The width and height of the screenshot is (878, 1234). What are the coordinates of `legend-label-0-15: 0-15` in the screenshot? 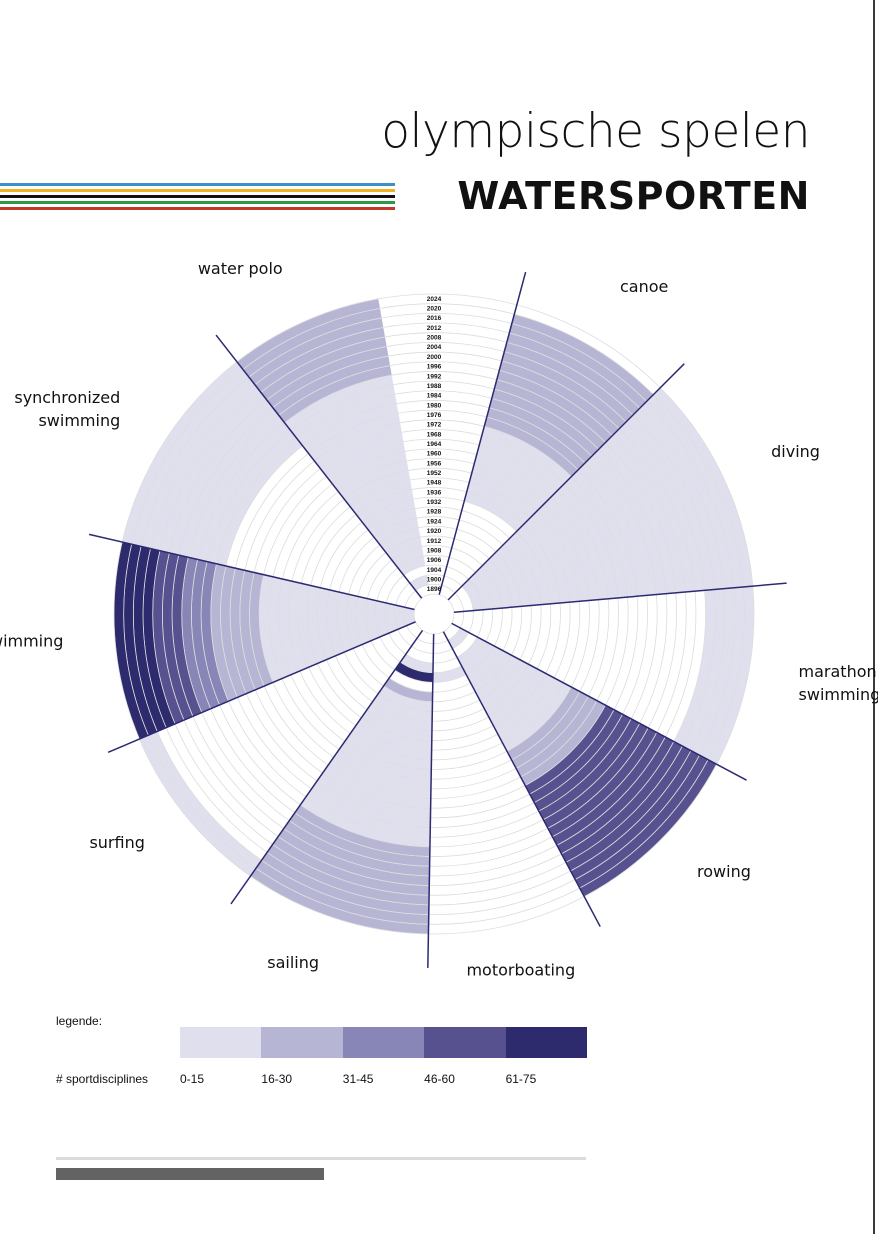 It's located at (192, 1079).